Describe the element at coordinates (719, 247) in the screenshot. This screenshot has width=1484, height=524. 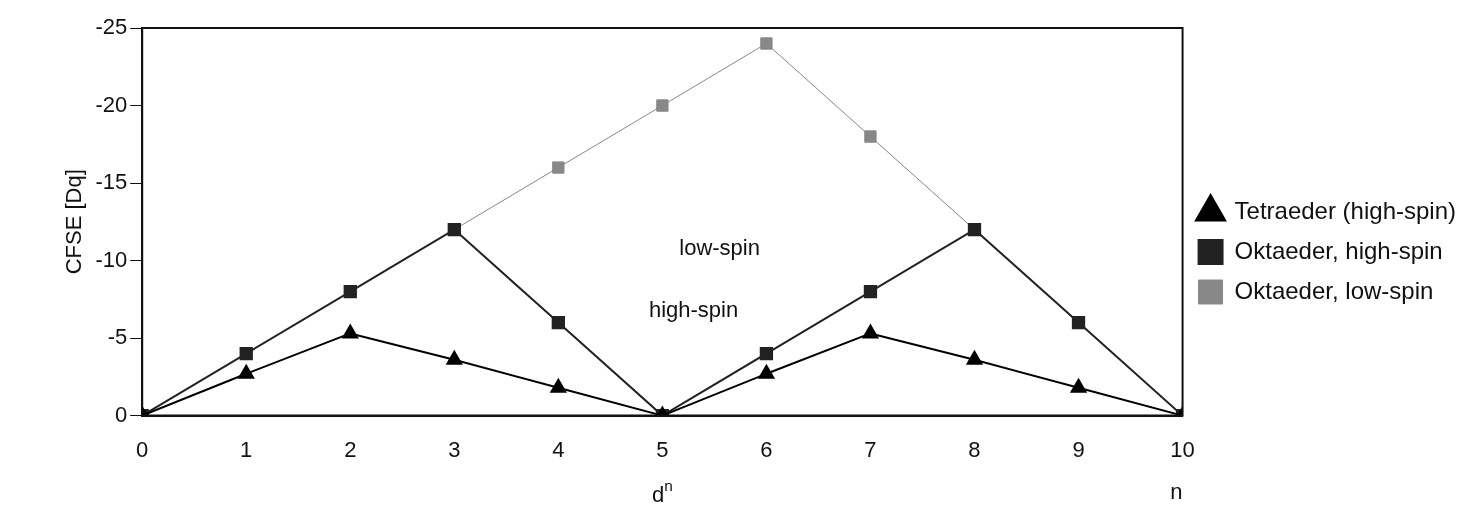
I see `annotation: low-spin` at that location.